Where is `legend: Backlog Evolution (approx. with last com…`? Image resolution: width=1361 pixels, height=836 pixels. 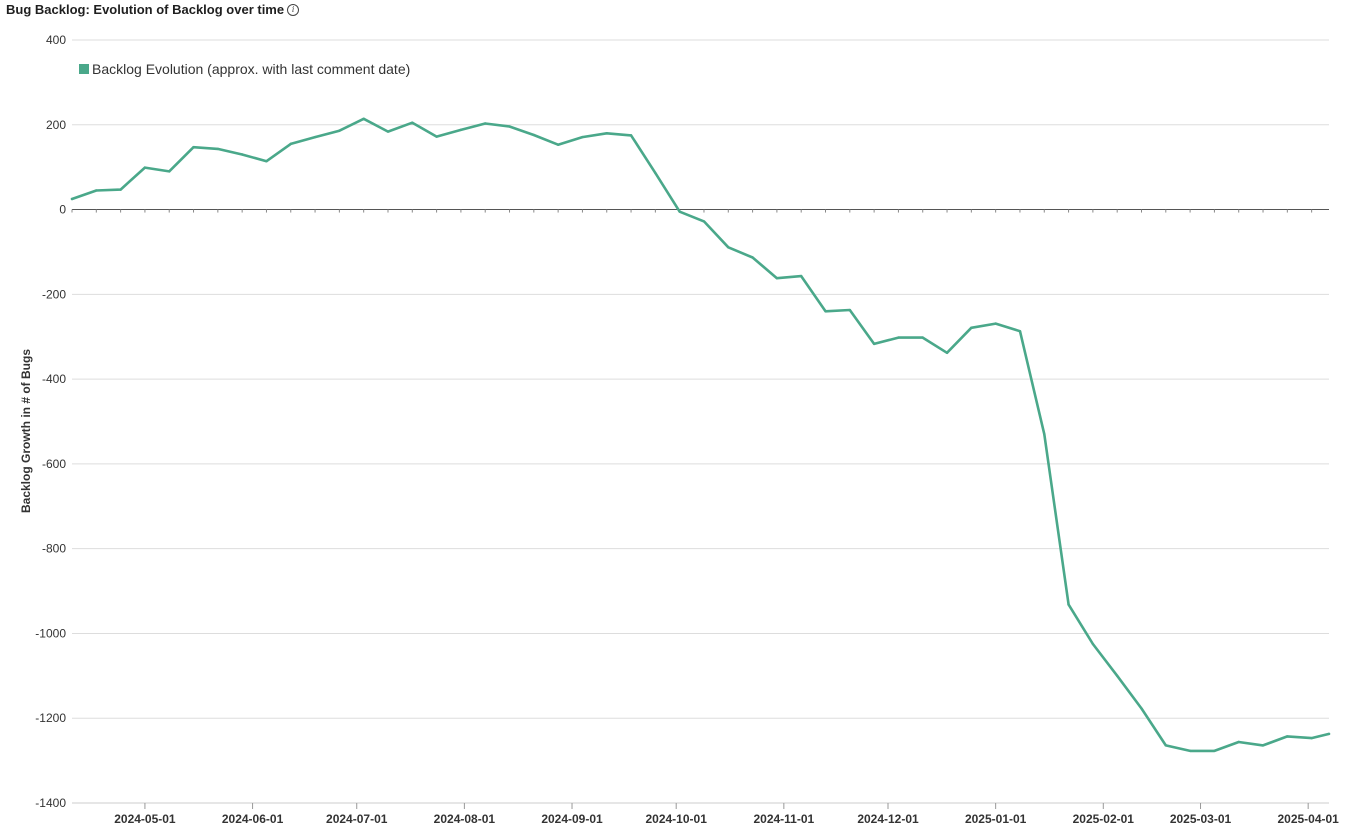 legend: Backlog Evolution (approx. with last com… is located at coordinates (244, 69).